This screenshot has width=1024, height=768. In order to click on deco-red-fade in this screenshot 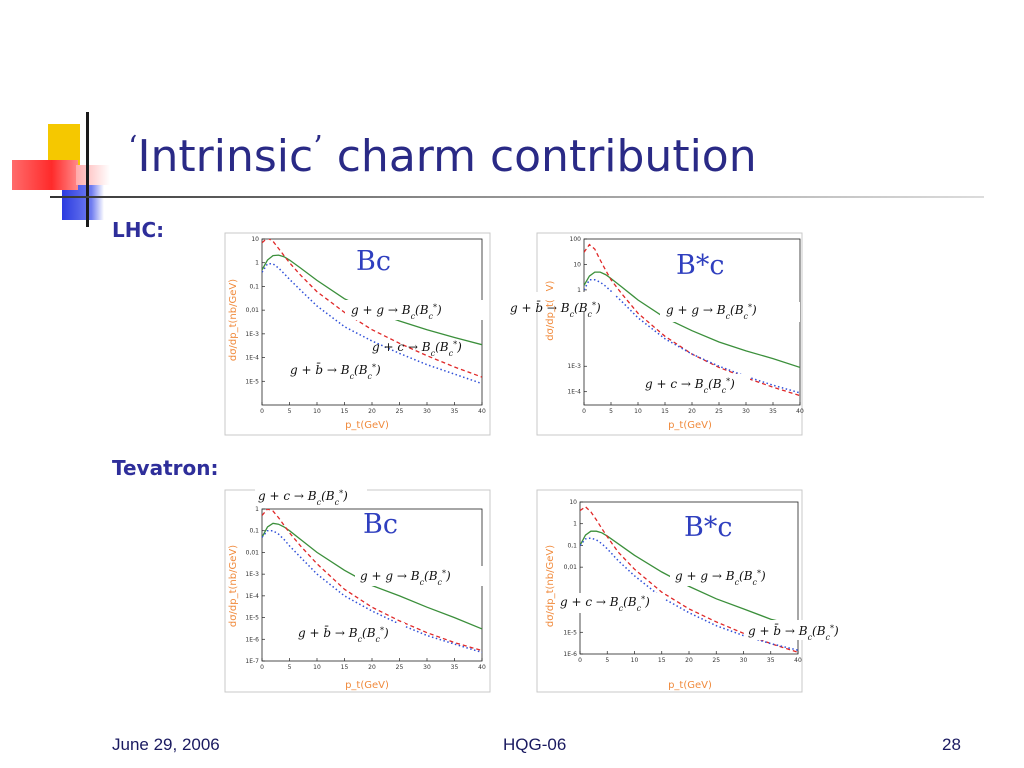, I will do `click(93, 175)`.